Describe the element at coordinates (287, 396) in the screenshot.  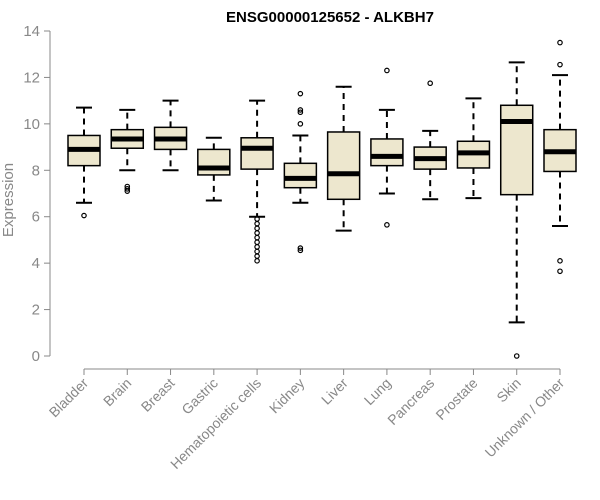
I see `x-tick-label: Kidney` at that location.